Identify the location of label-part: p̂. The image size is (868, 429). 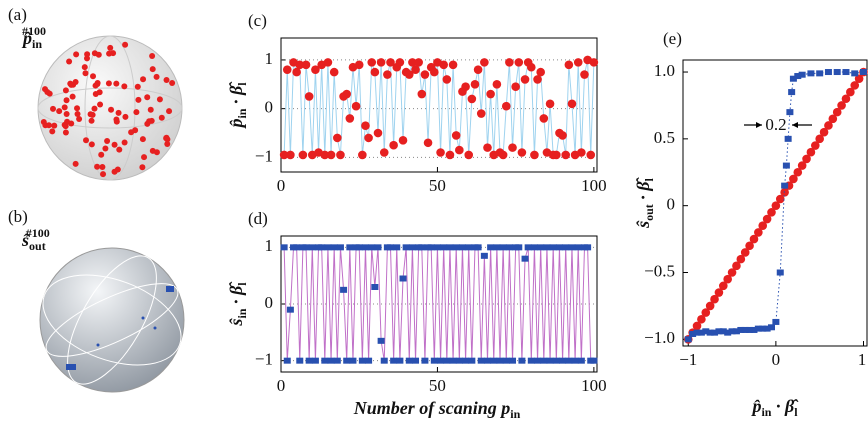
(236, 124).